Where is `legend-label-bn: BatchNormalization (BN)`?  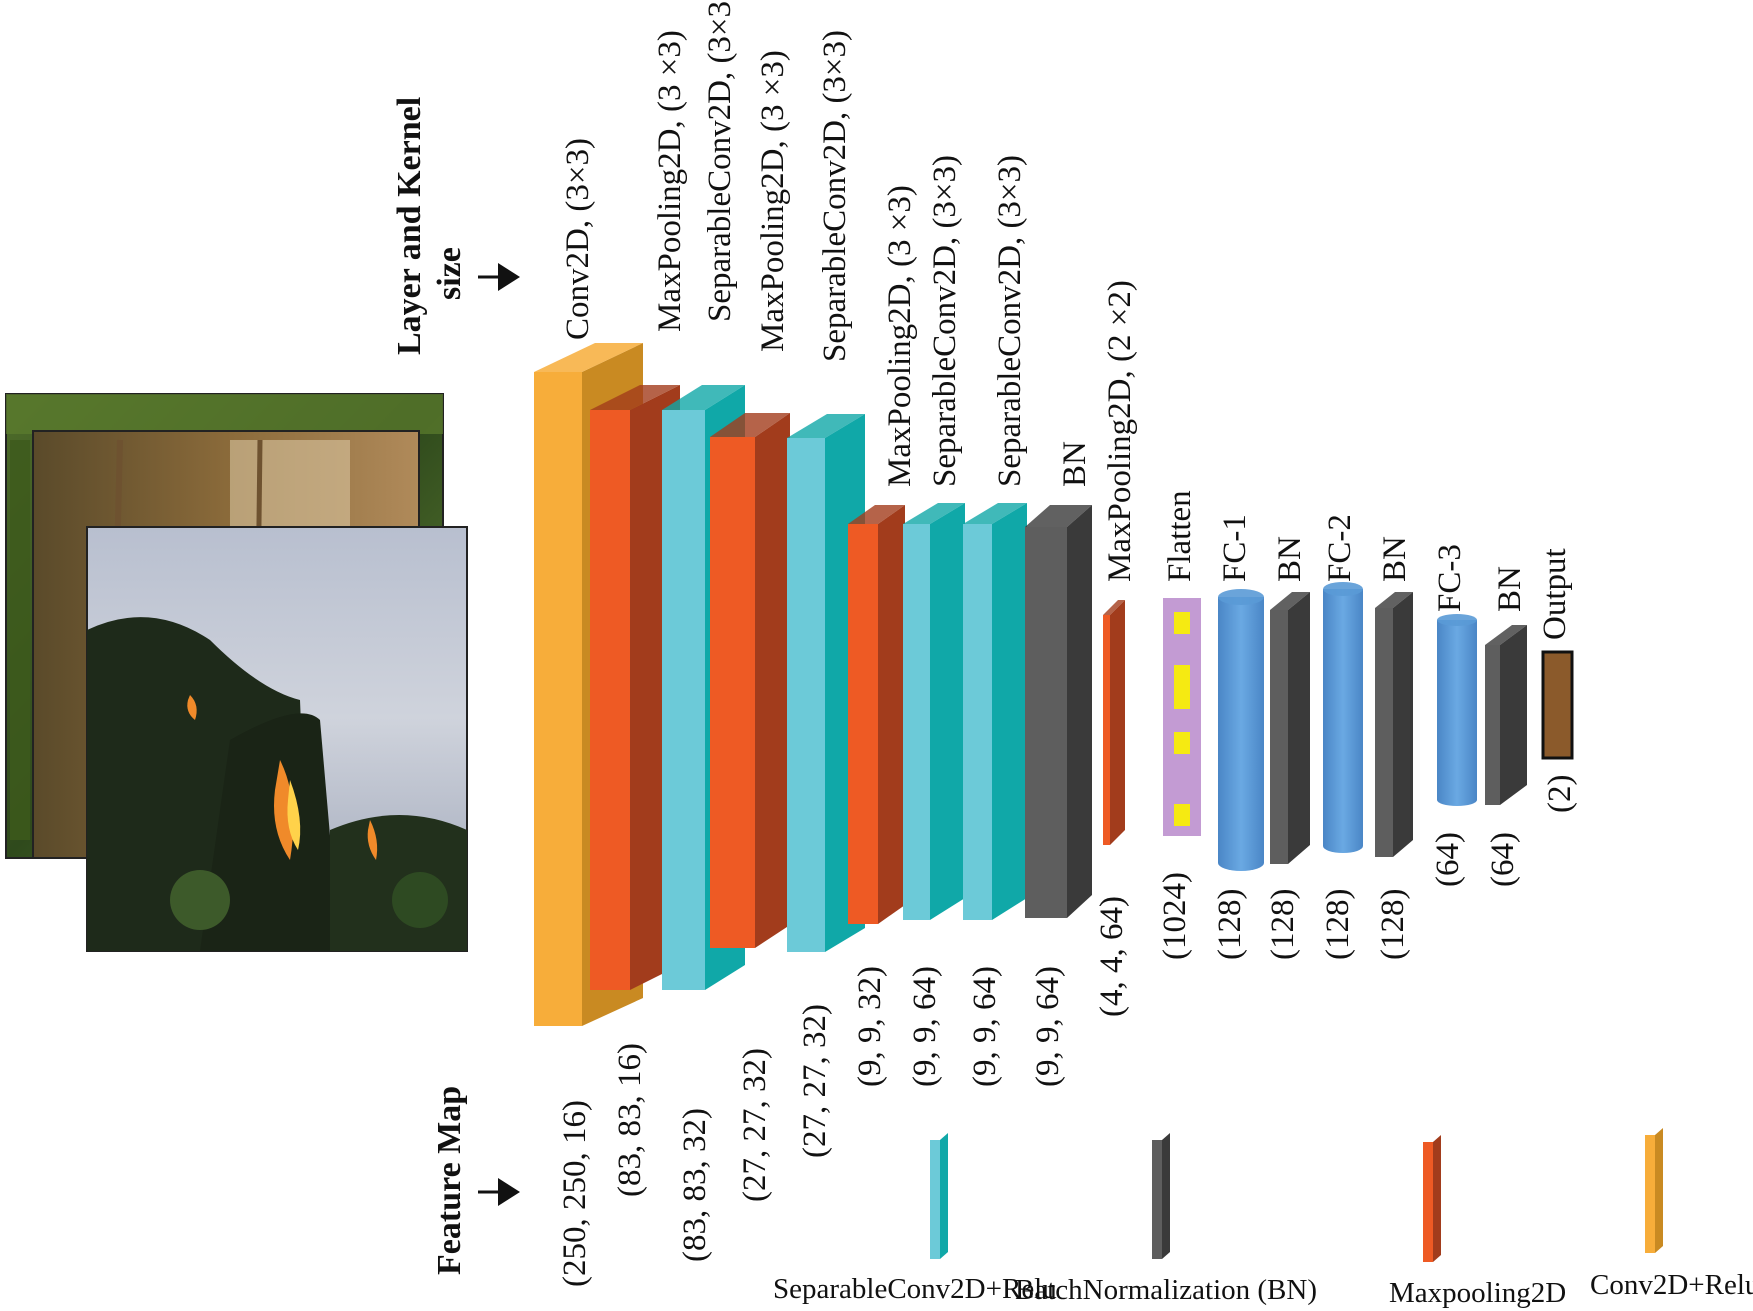
legend-label-bn: BatchNormalization (BN) is located at coordinates (1166, 1290).